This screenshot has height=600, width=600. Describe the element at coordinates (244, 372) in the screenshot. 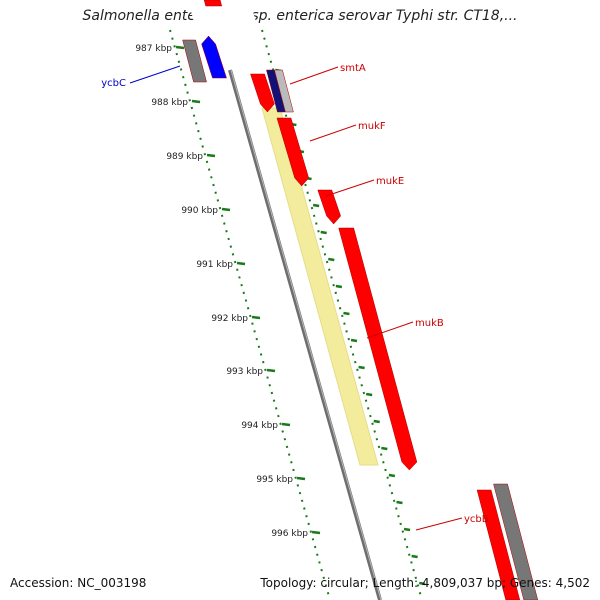

I see `ruler-tick-label: 993 kbp` at that location.